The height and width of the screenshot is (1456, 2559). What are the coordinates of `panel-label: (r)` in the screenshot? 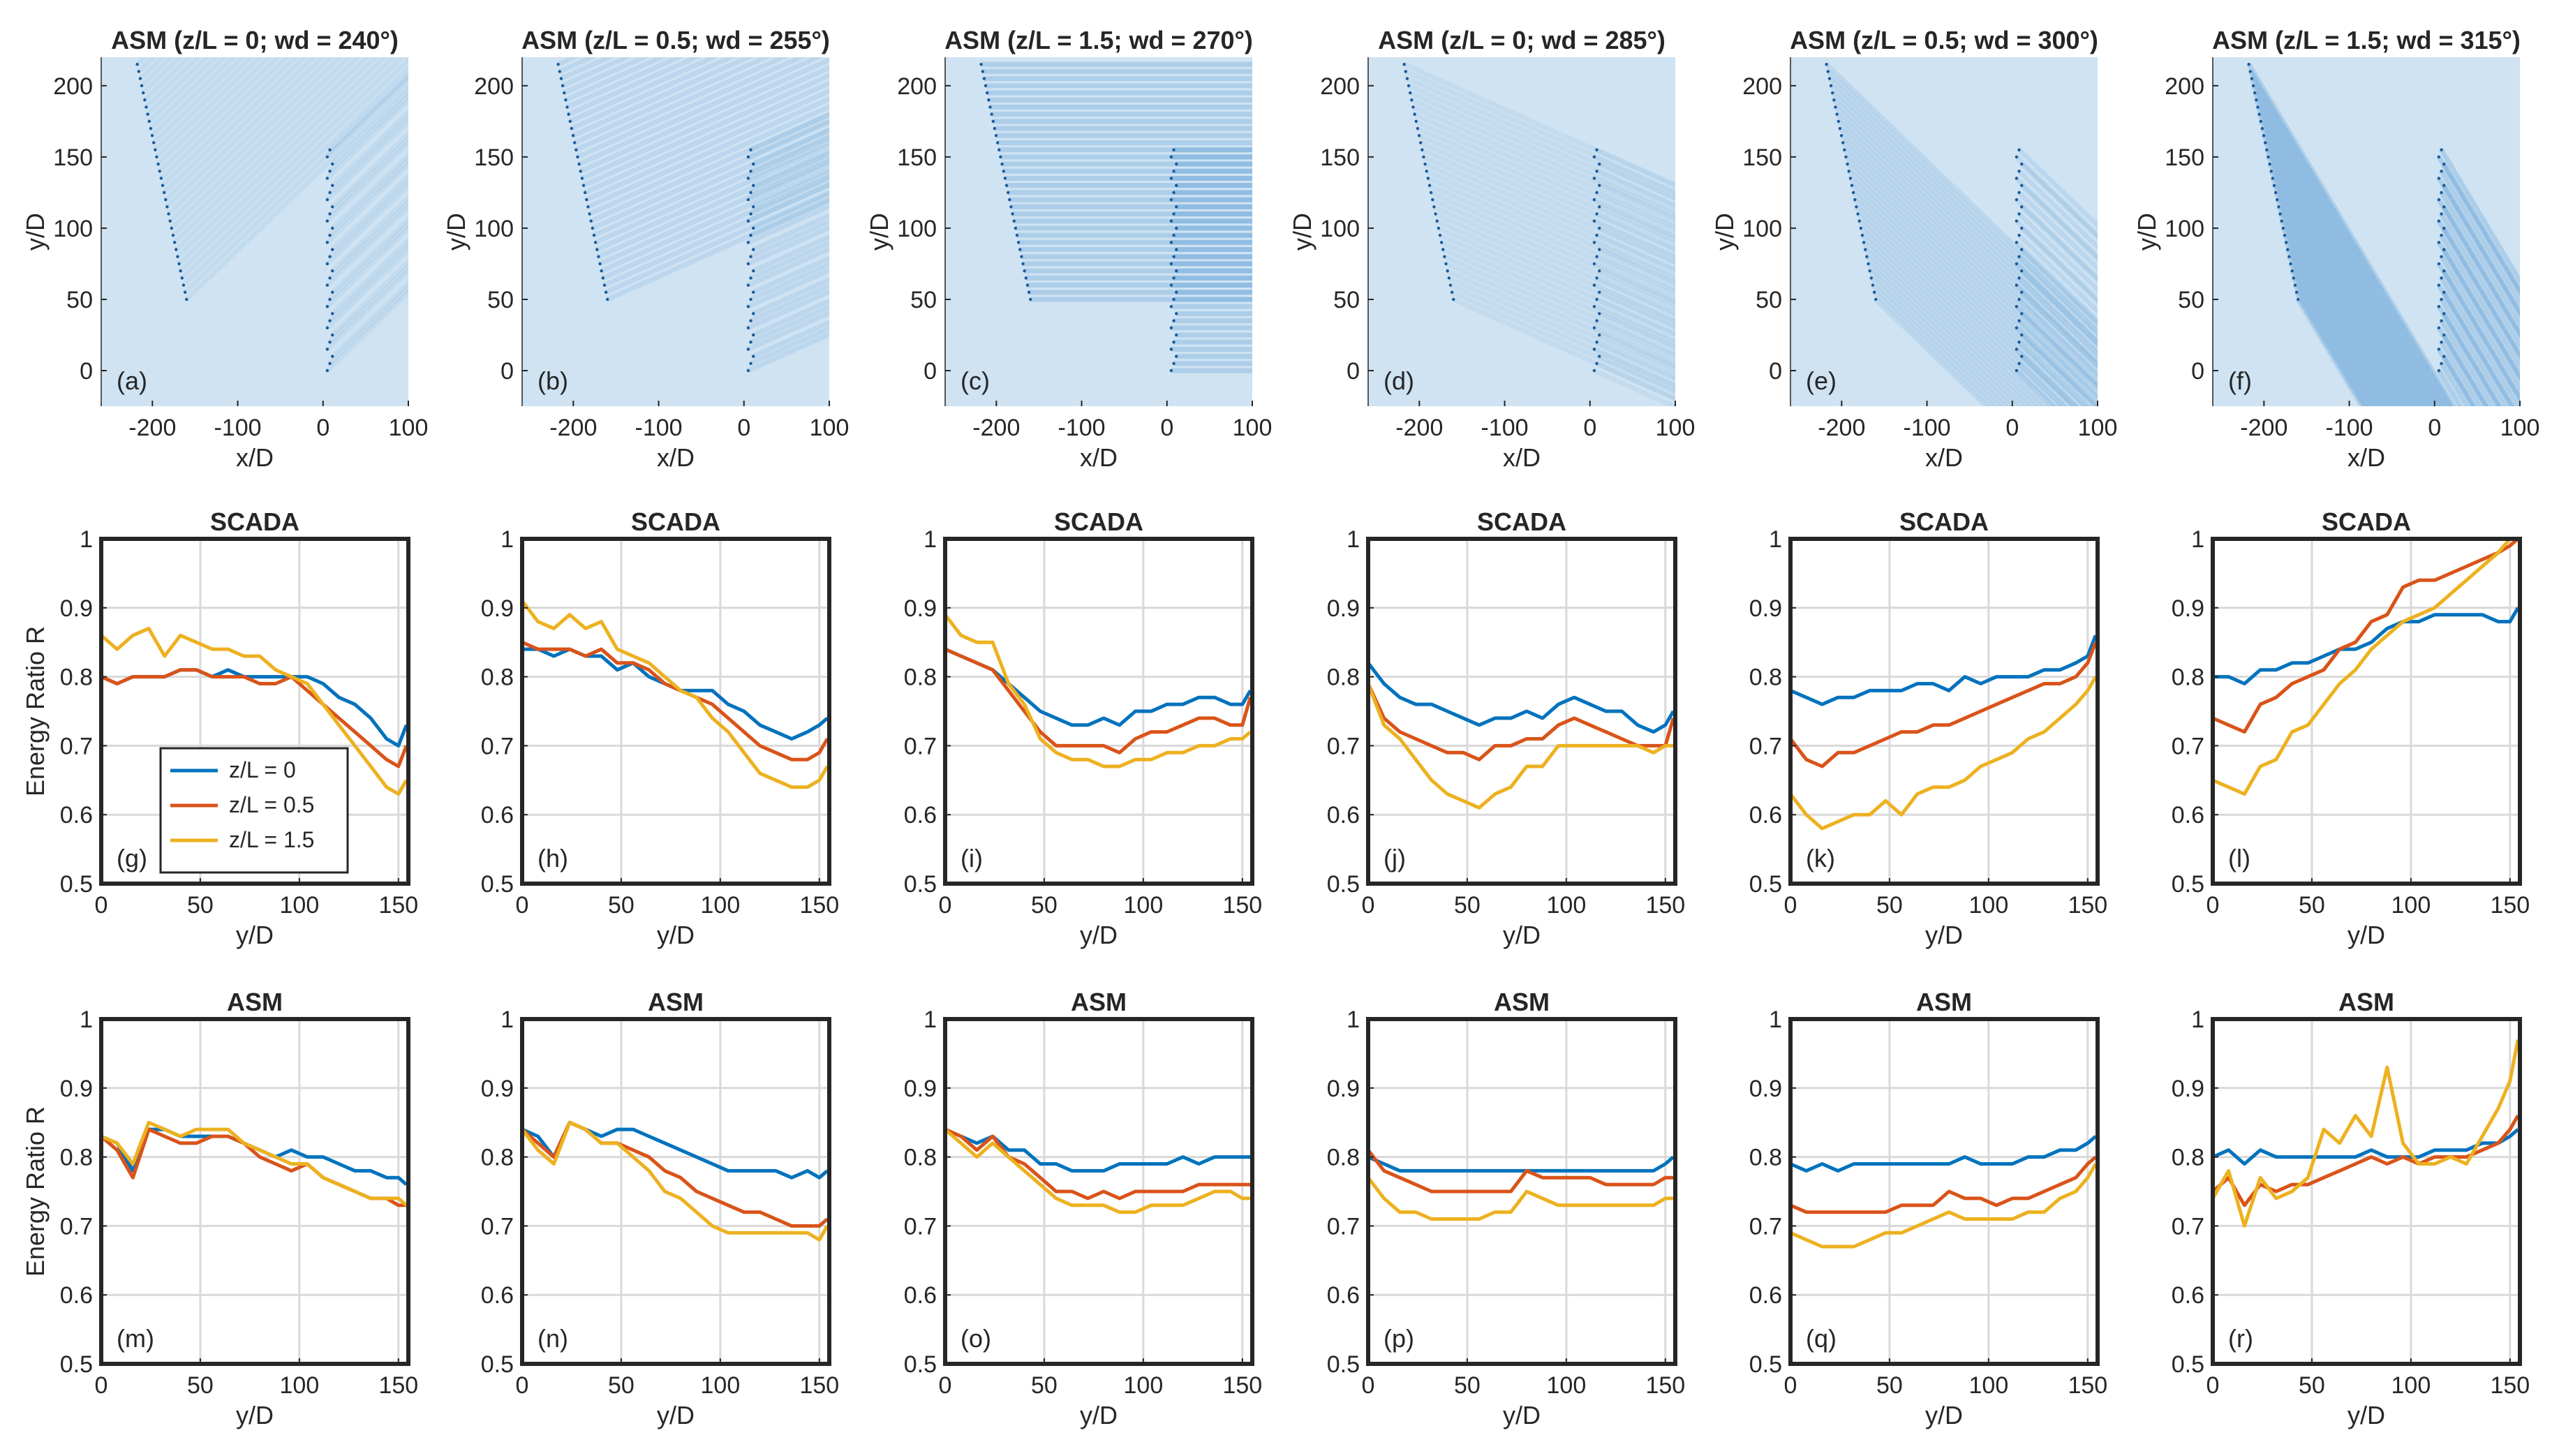 It's located at (2240, 1338).